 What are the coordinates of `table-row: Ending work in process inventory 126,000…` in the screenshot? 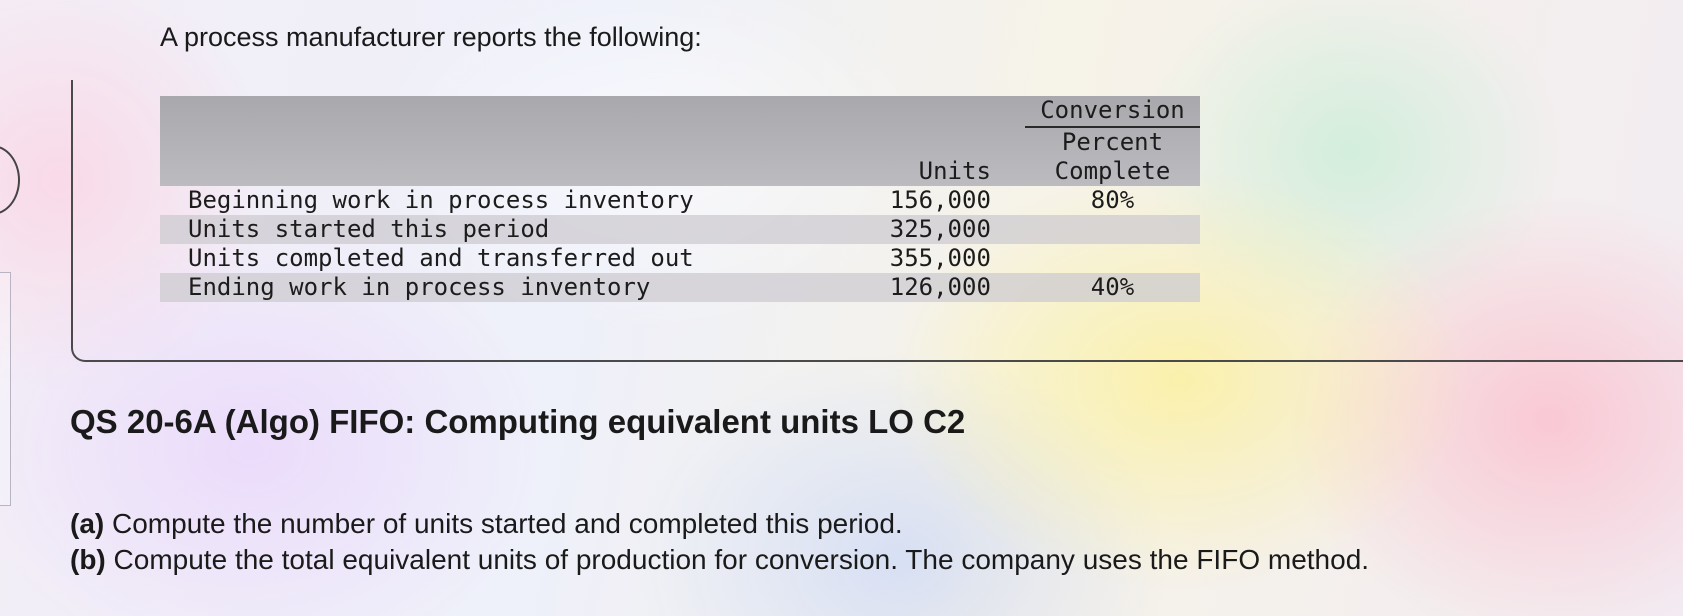 It's located at (680, 287).